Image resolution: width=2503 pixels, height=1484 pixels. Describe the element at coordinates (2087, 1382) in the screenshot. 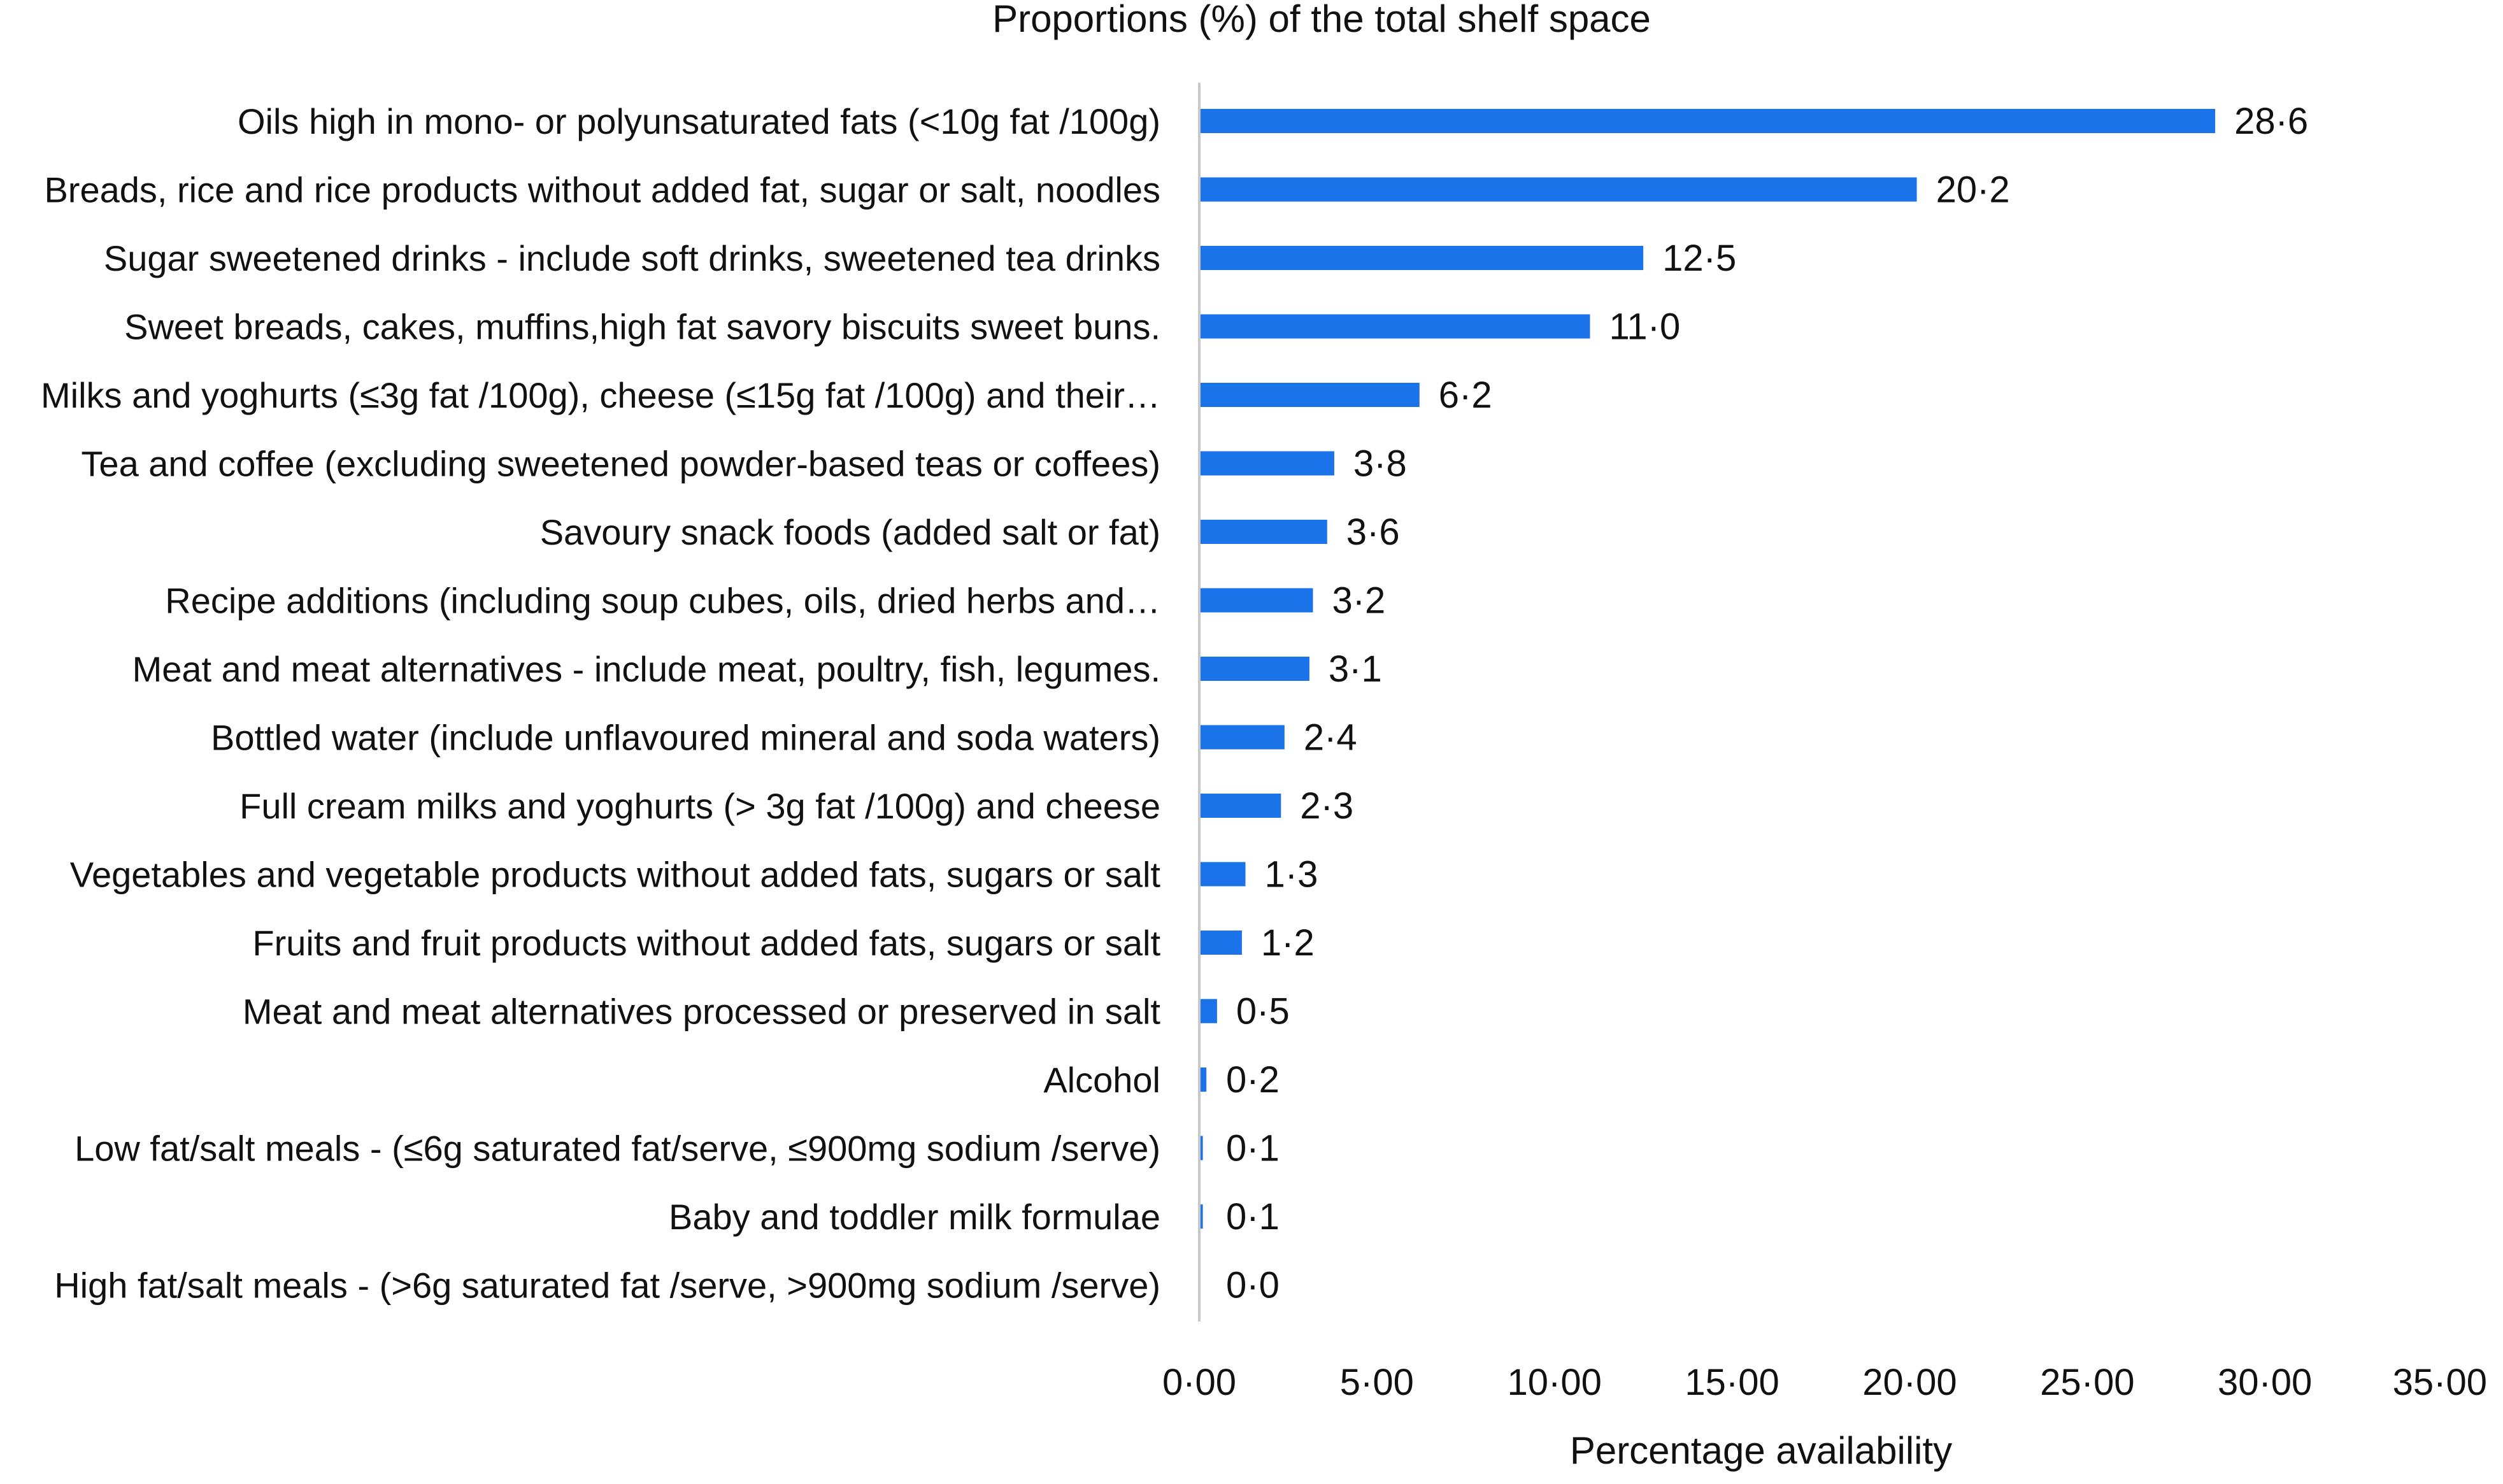

I see `x-tick-label: 25·00` at that location.